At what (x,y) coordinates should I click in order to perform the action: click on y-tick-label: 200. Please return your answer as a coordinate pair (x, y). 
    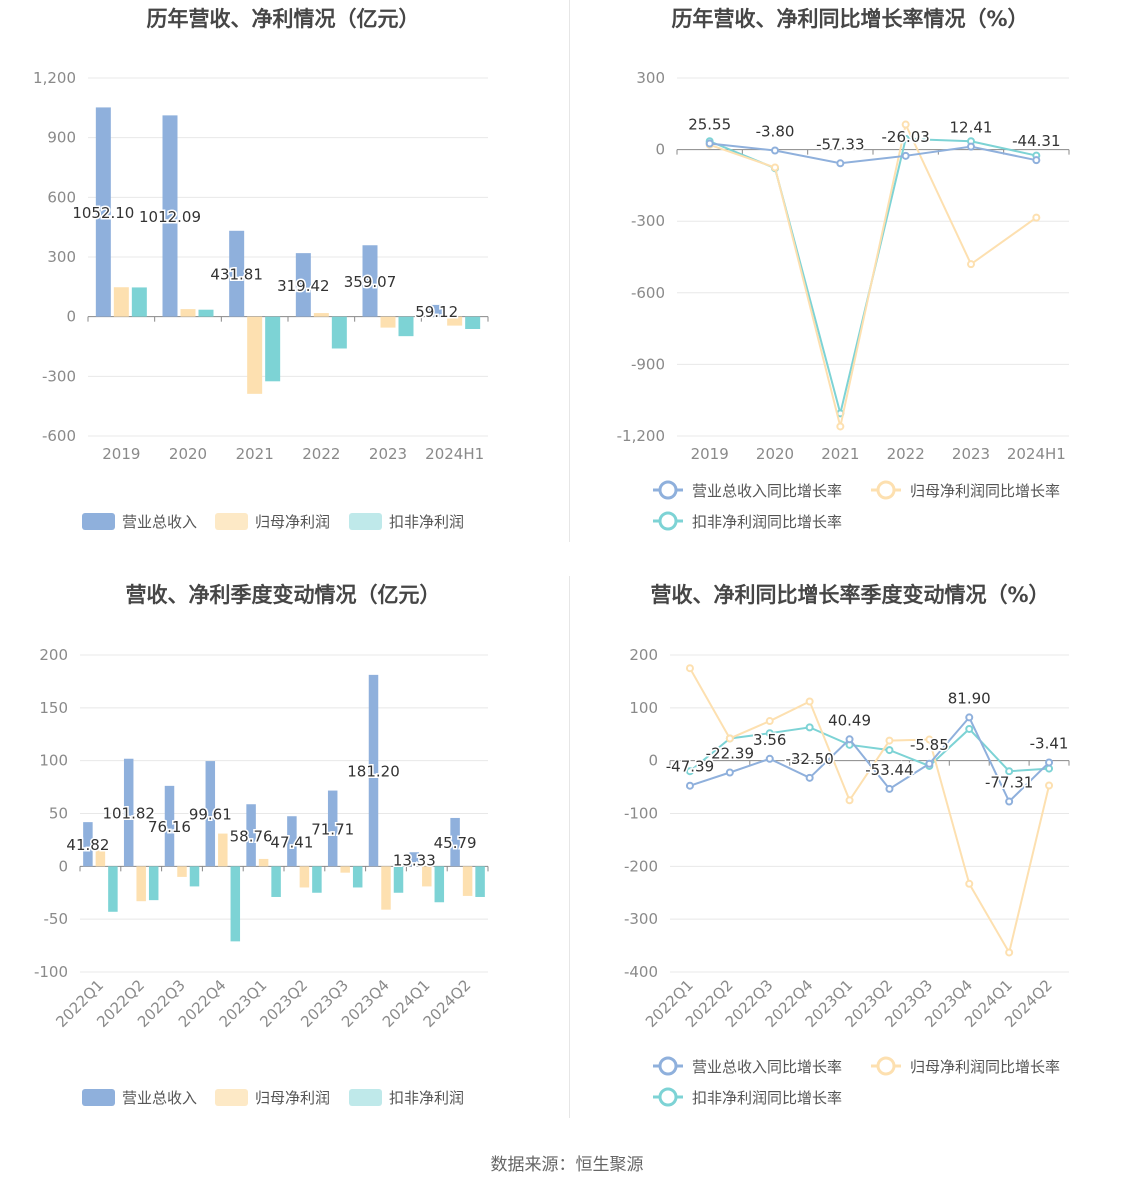
    Looking at the image, I should click on (53, 655).